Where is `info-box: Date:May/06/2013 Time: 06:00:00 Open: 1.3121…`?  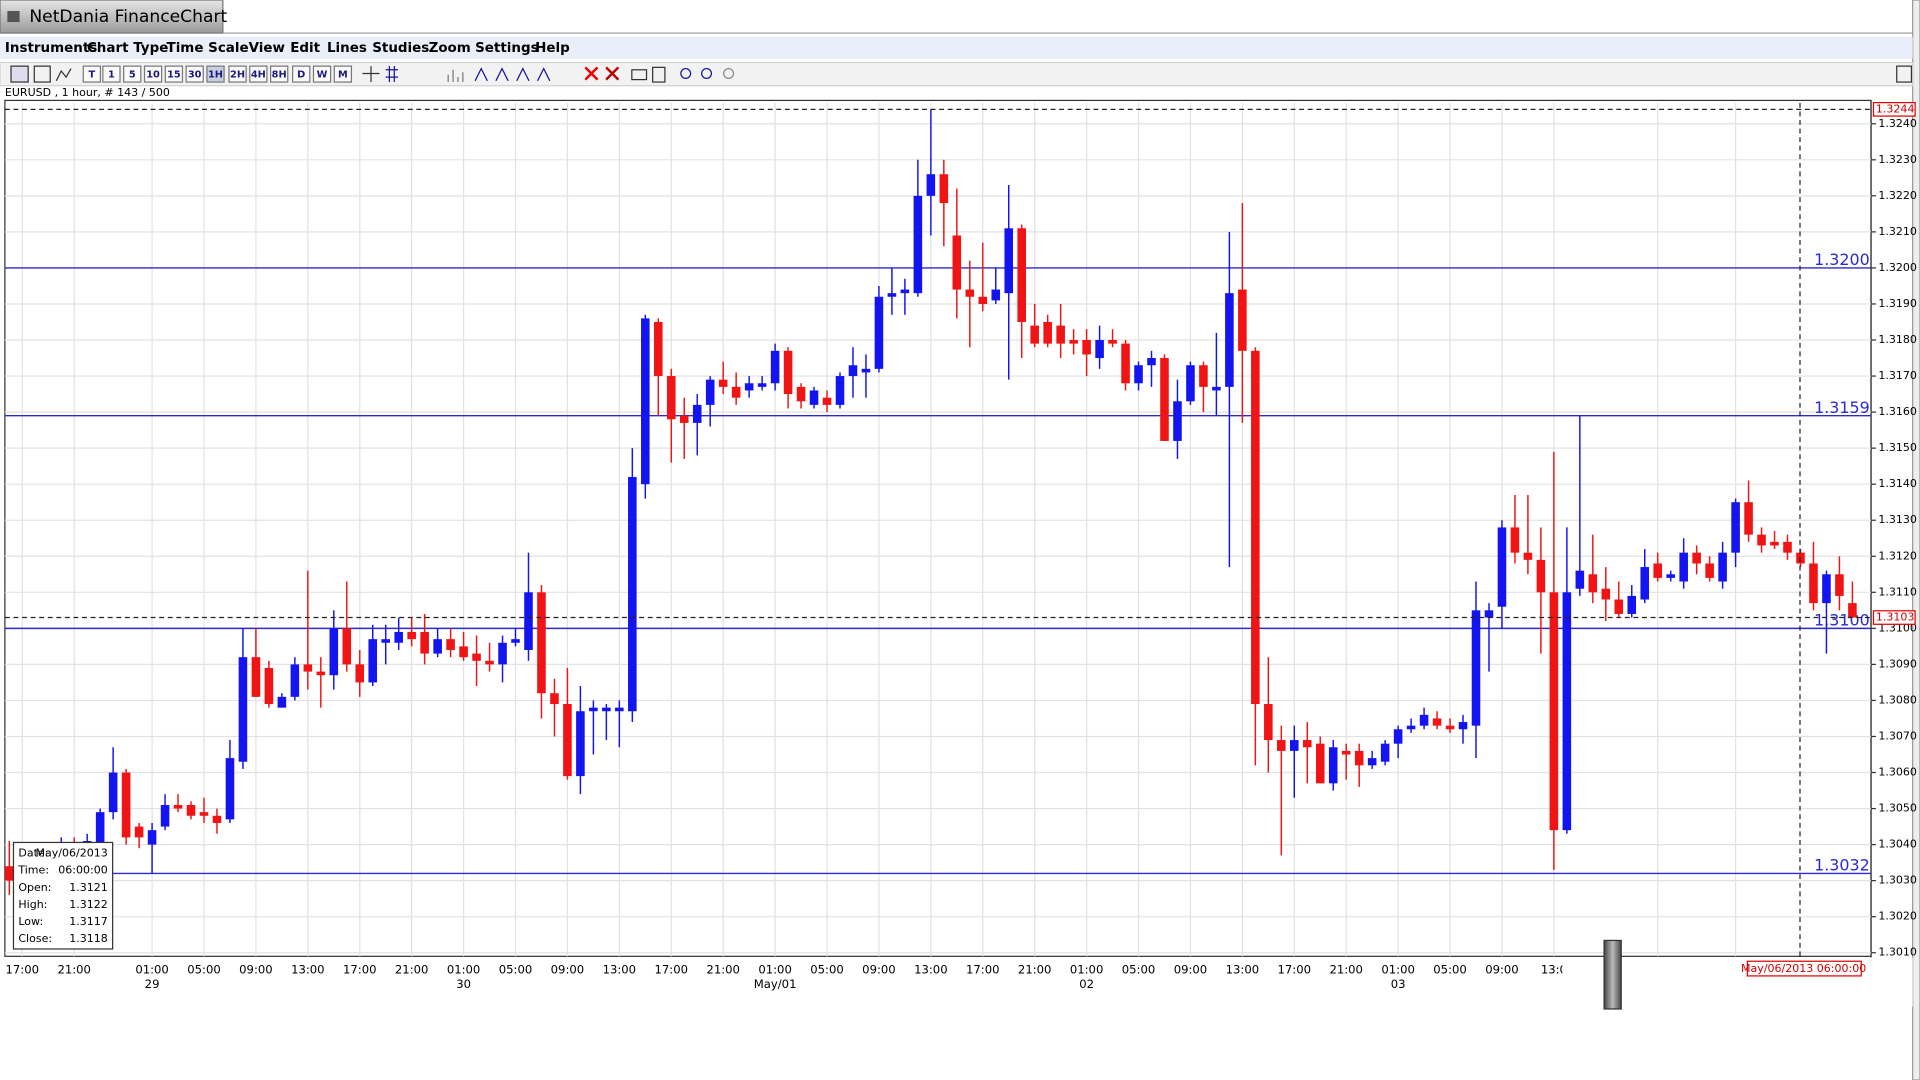
info-box: Date:May/06/2013 Time: 06:00:00 Open: 1.3121… is located at coordinates (63, 895).